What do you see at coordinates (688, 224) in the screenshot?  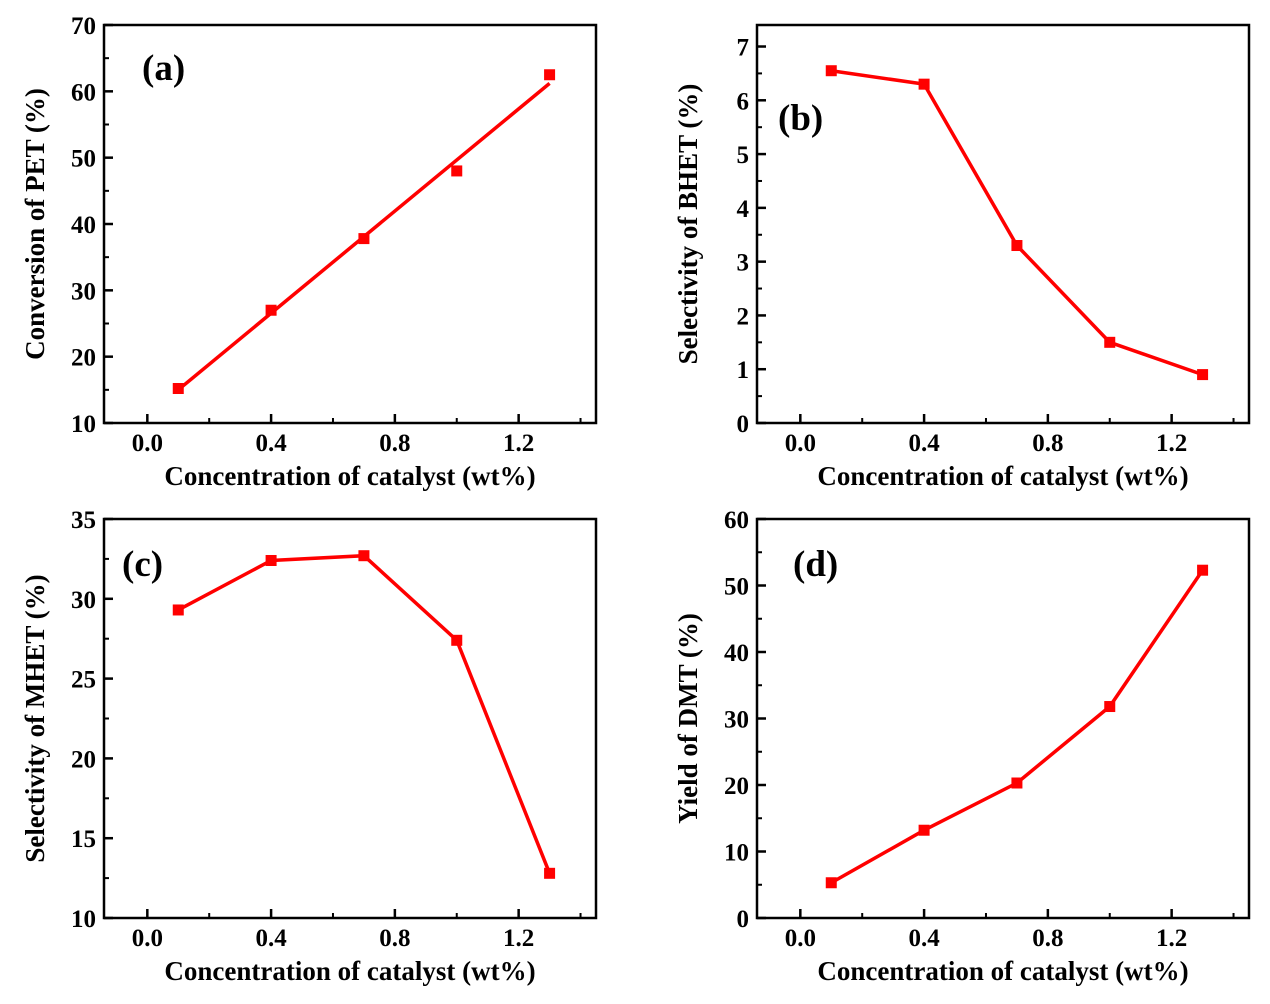 I see `y-axis-label: Selectivity of BHET (%)` at bounding box center [688, 224].